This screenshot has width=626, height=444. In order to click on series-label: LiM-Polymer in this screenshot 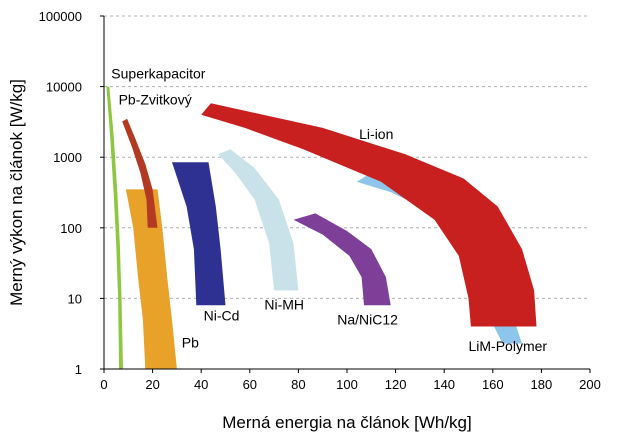, I will do `click(508, 346)`.